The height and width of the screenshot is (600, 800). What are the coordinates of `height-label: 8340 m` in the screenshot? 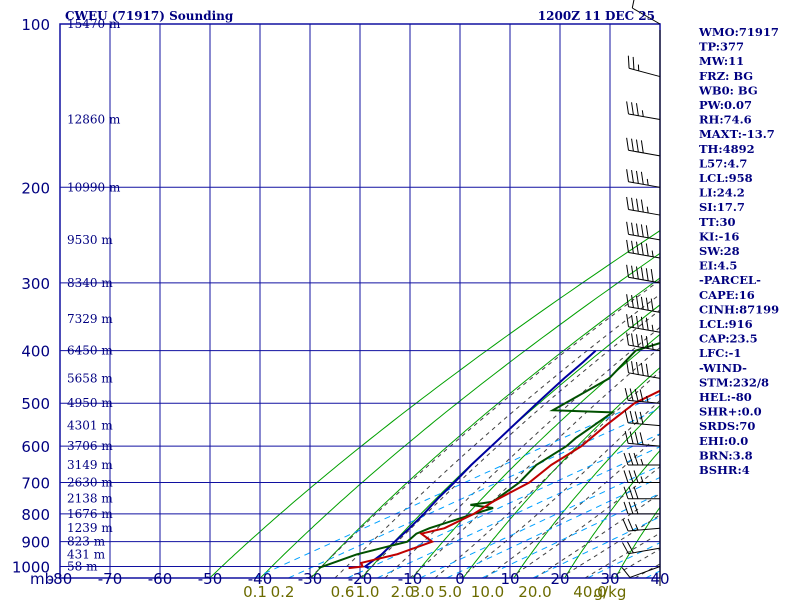 It's located at (90, 283).